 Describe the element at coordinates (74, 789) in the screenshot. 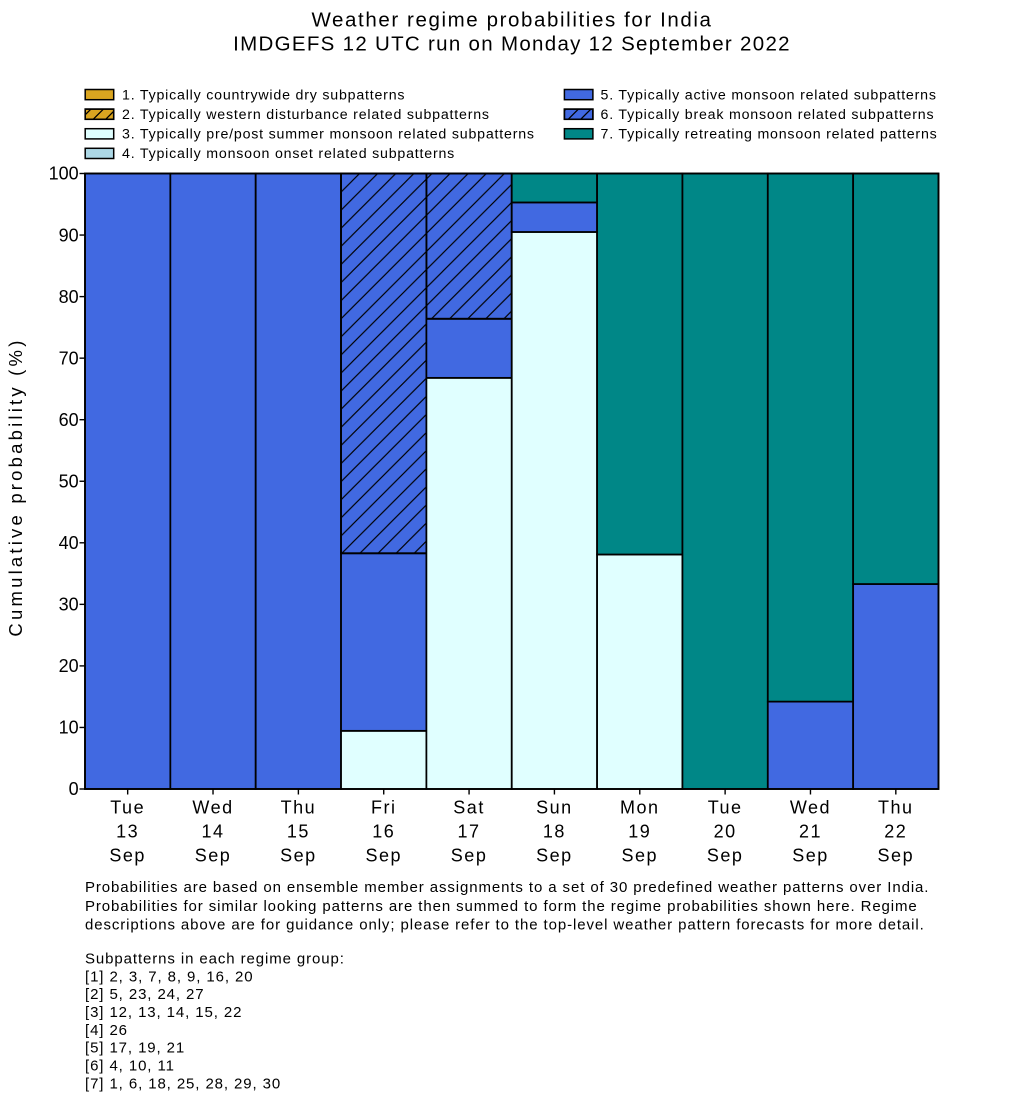

I see `svg-text: 0` at that location.